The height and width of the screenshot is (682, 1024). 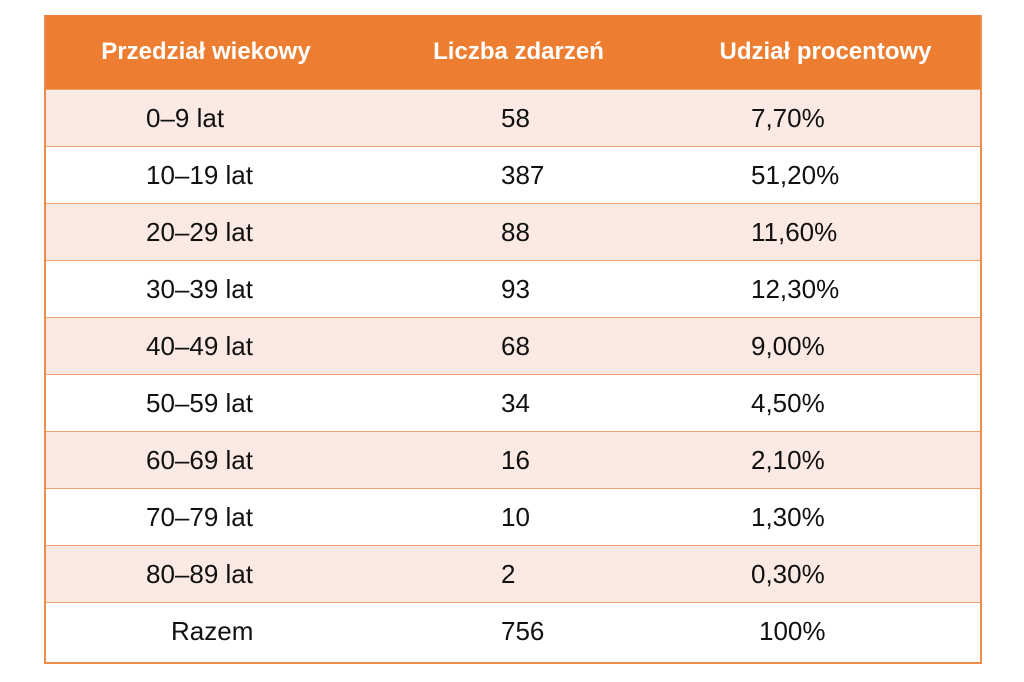 I want to click on percentage-cell: 4,50%, so click(x=825, y=403).